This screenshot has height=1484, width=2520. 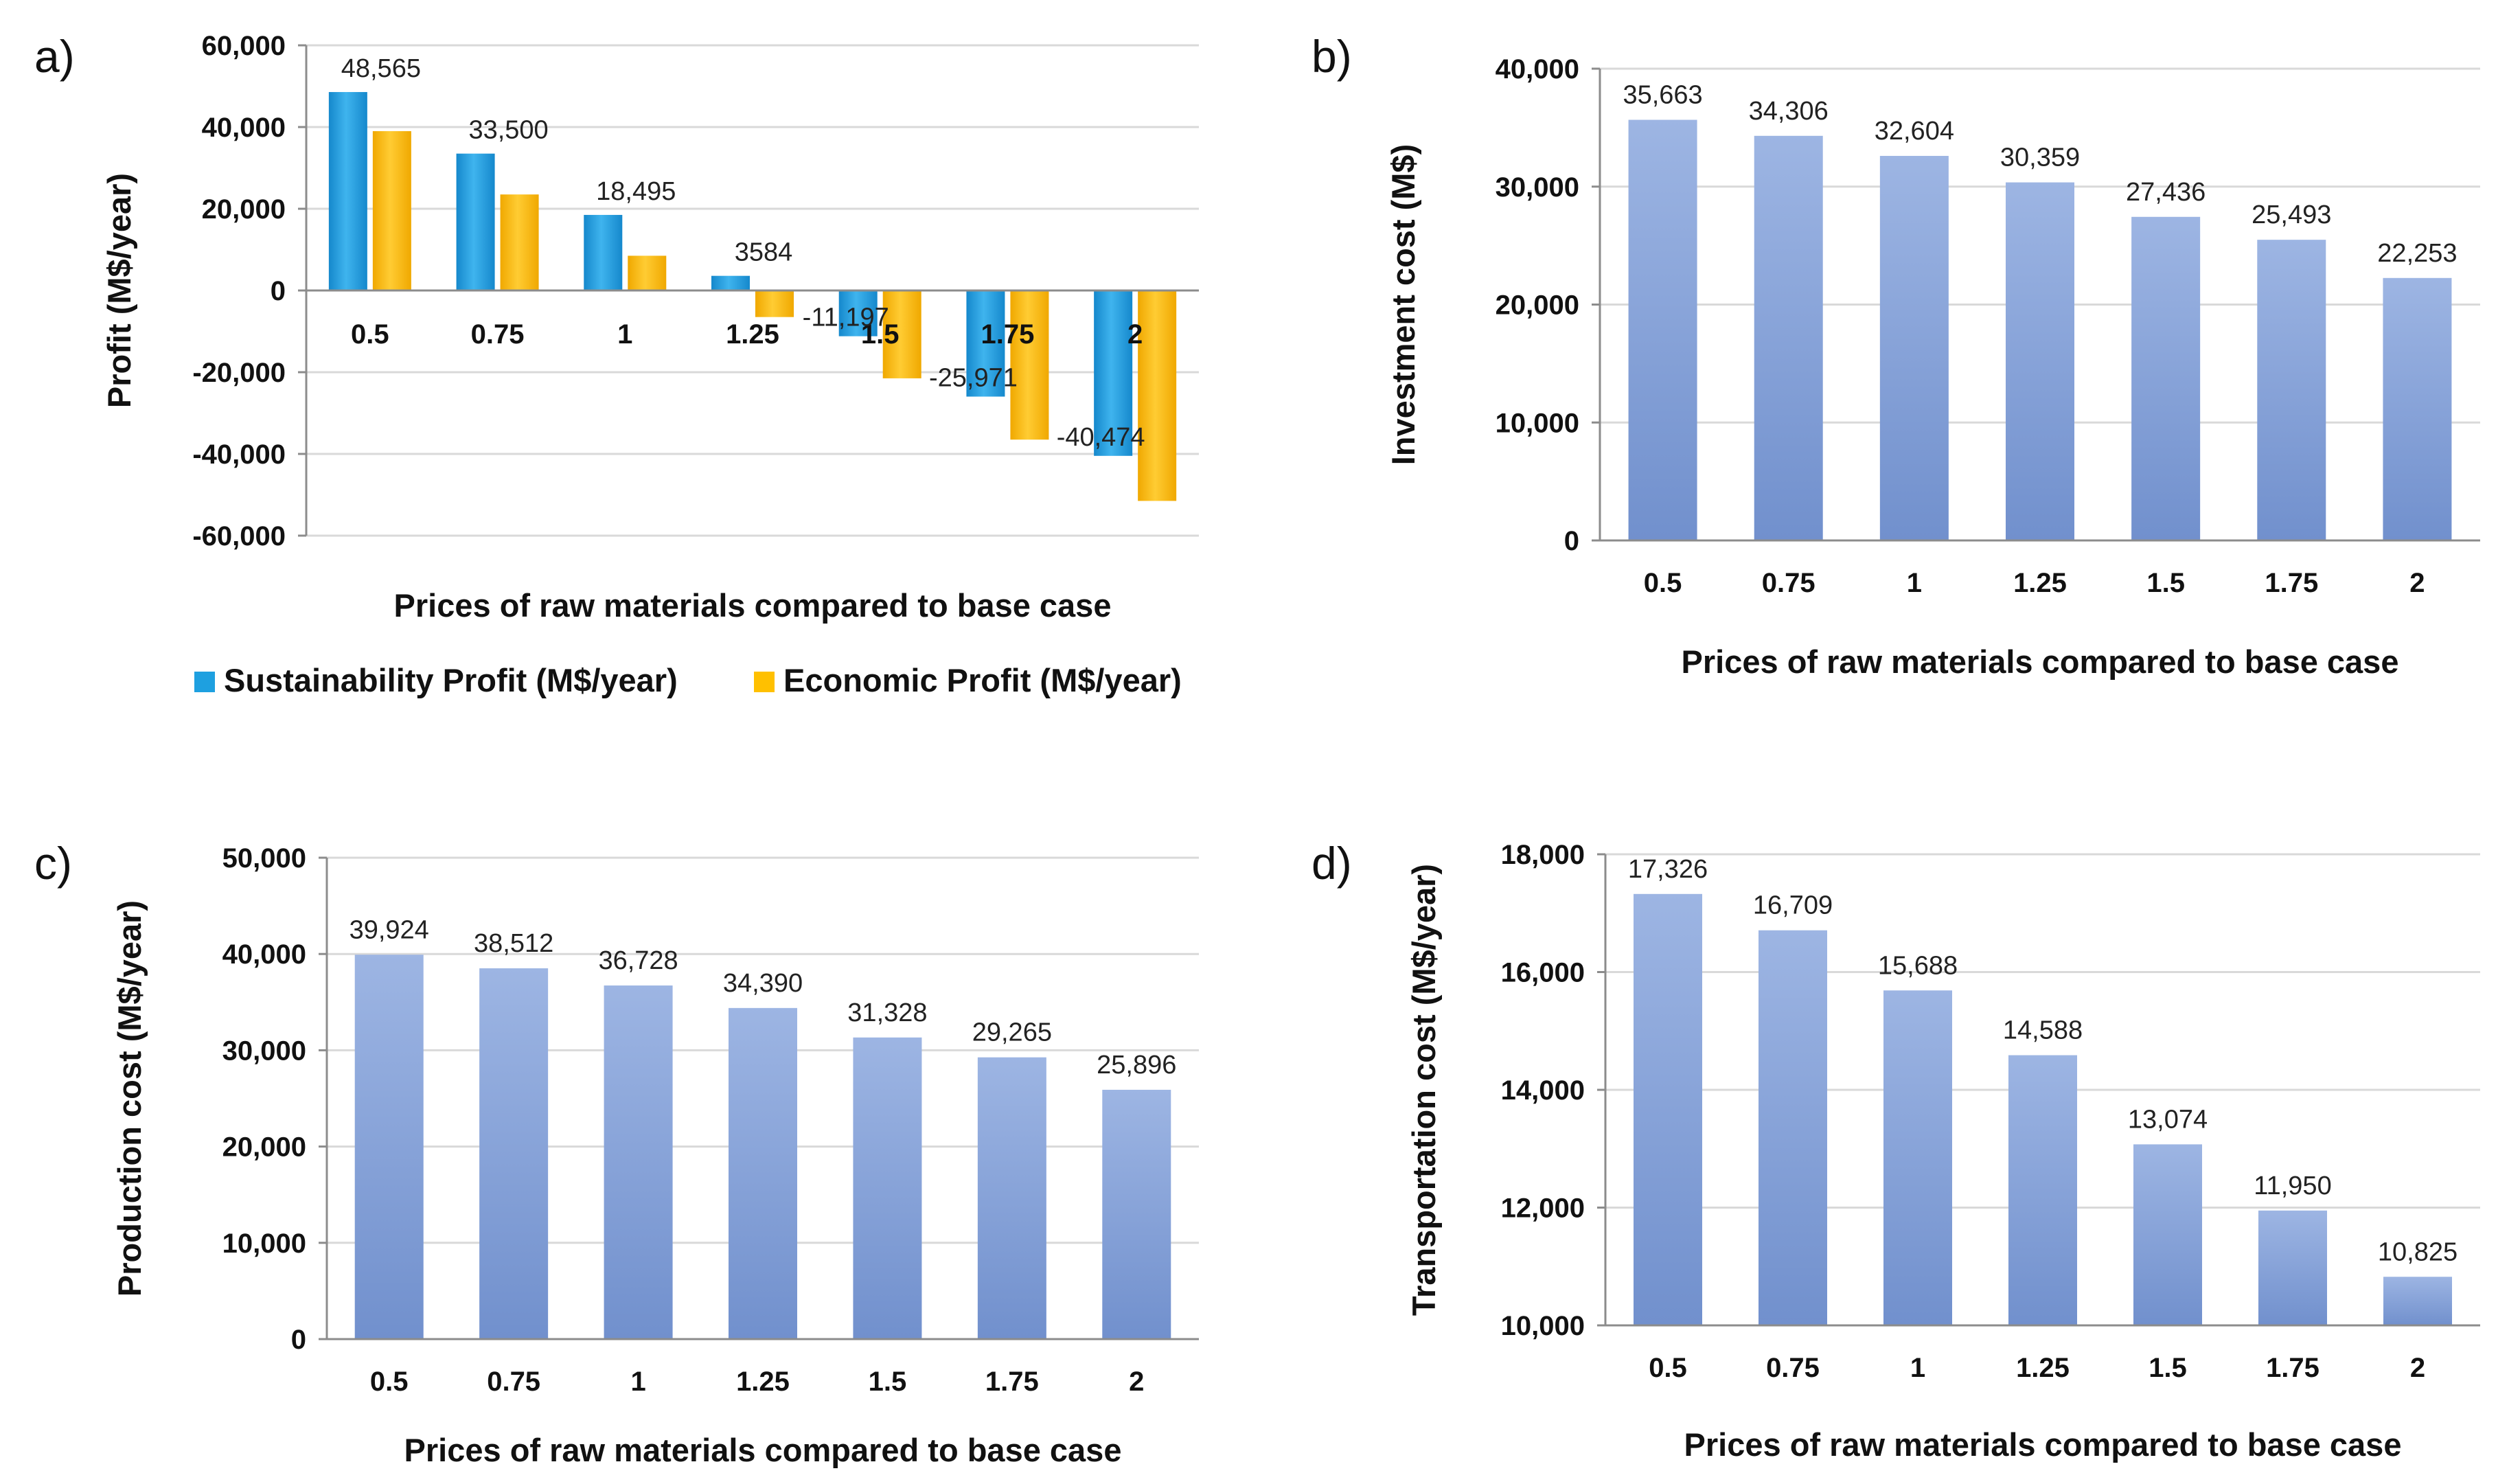 I want to click on data-label: 32,604, so click(x=1914, y=131).